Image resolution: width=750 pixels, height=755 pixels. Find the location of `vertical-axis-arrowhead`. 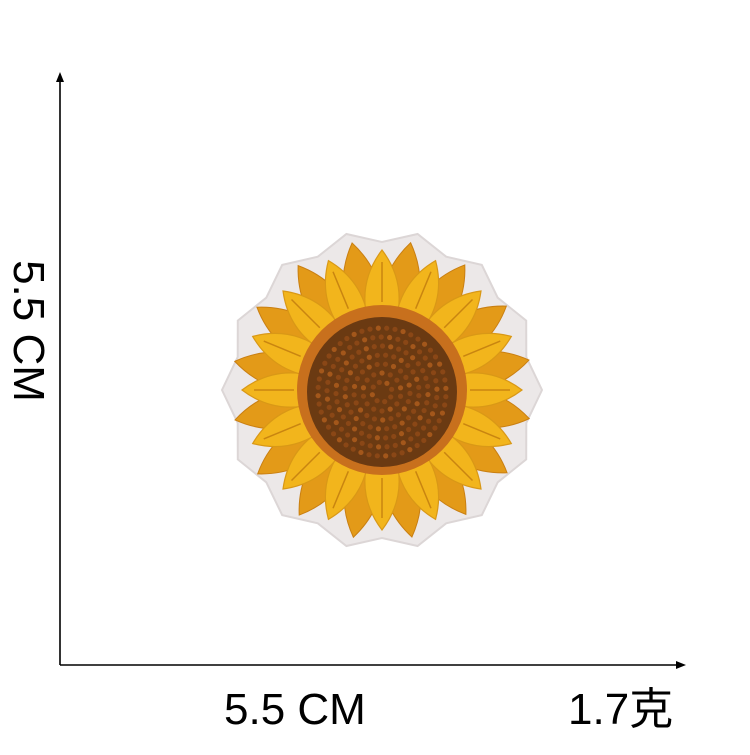

vertical-axis-arrowhead is located at coordinates (60, 77).